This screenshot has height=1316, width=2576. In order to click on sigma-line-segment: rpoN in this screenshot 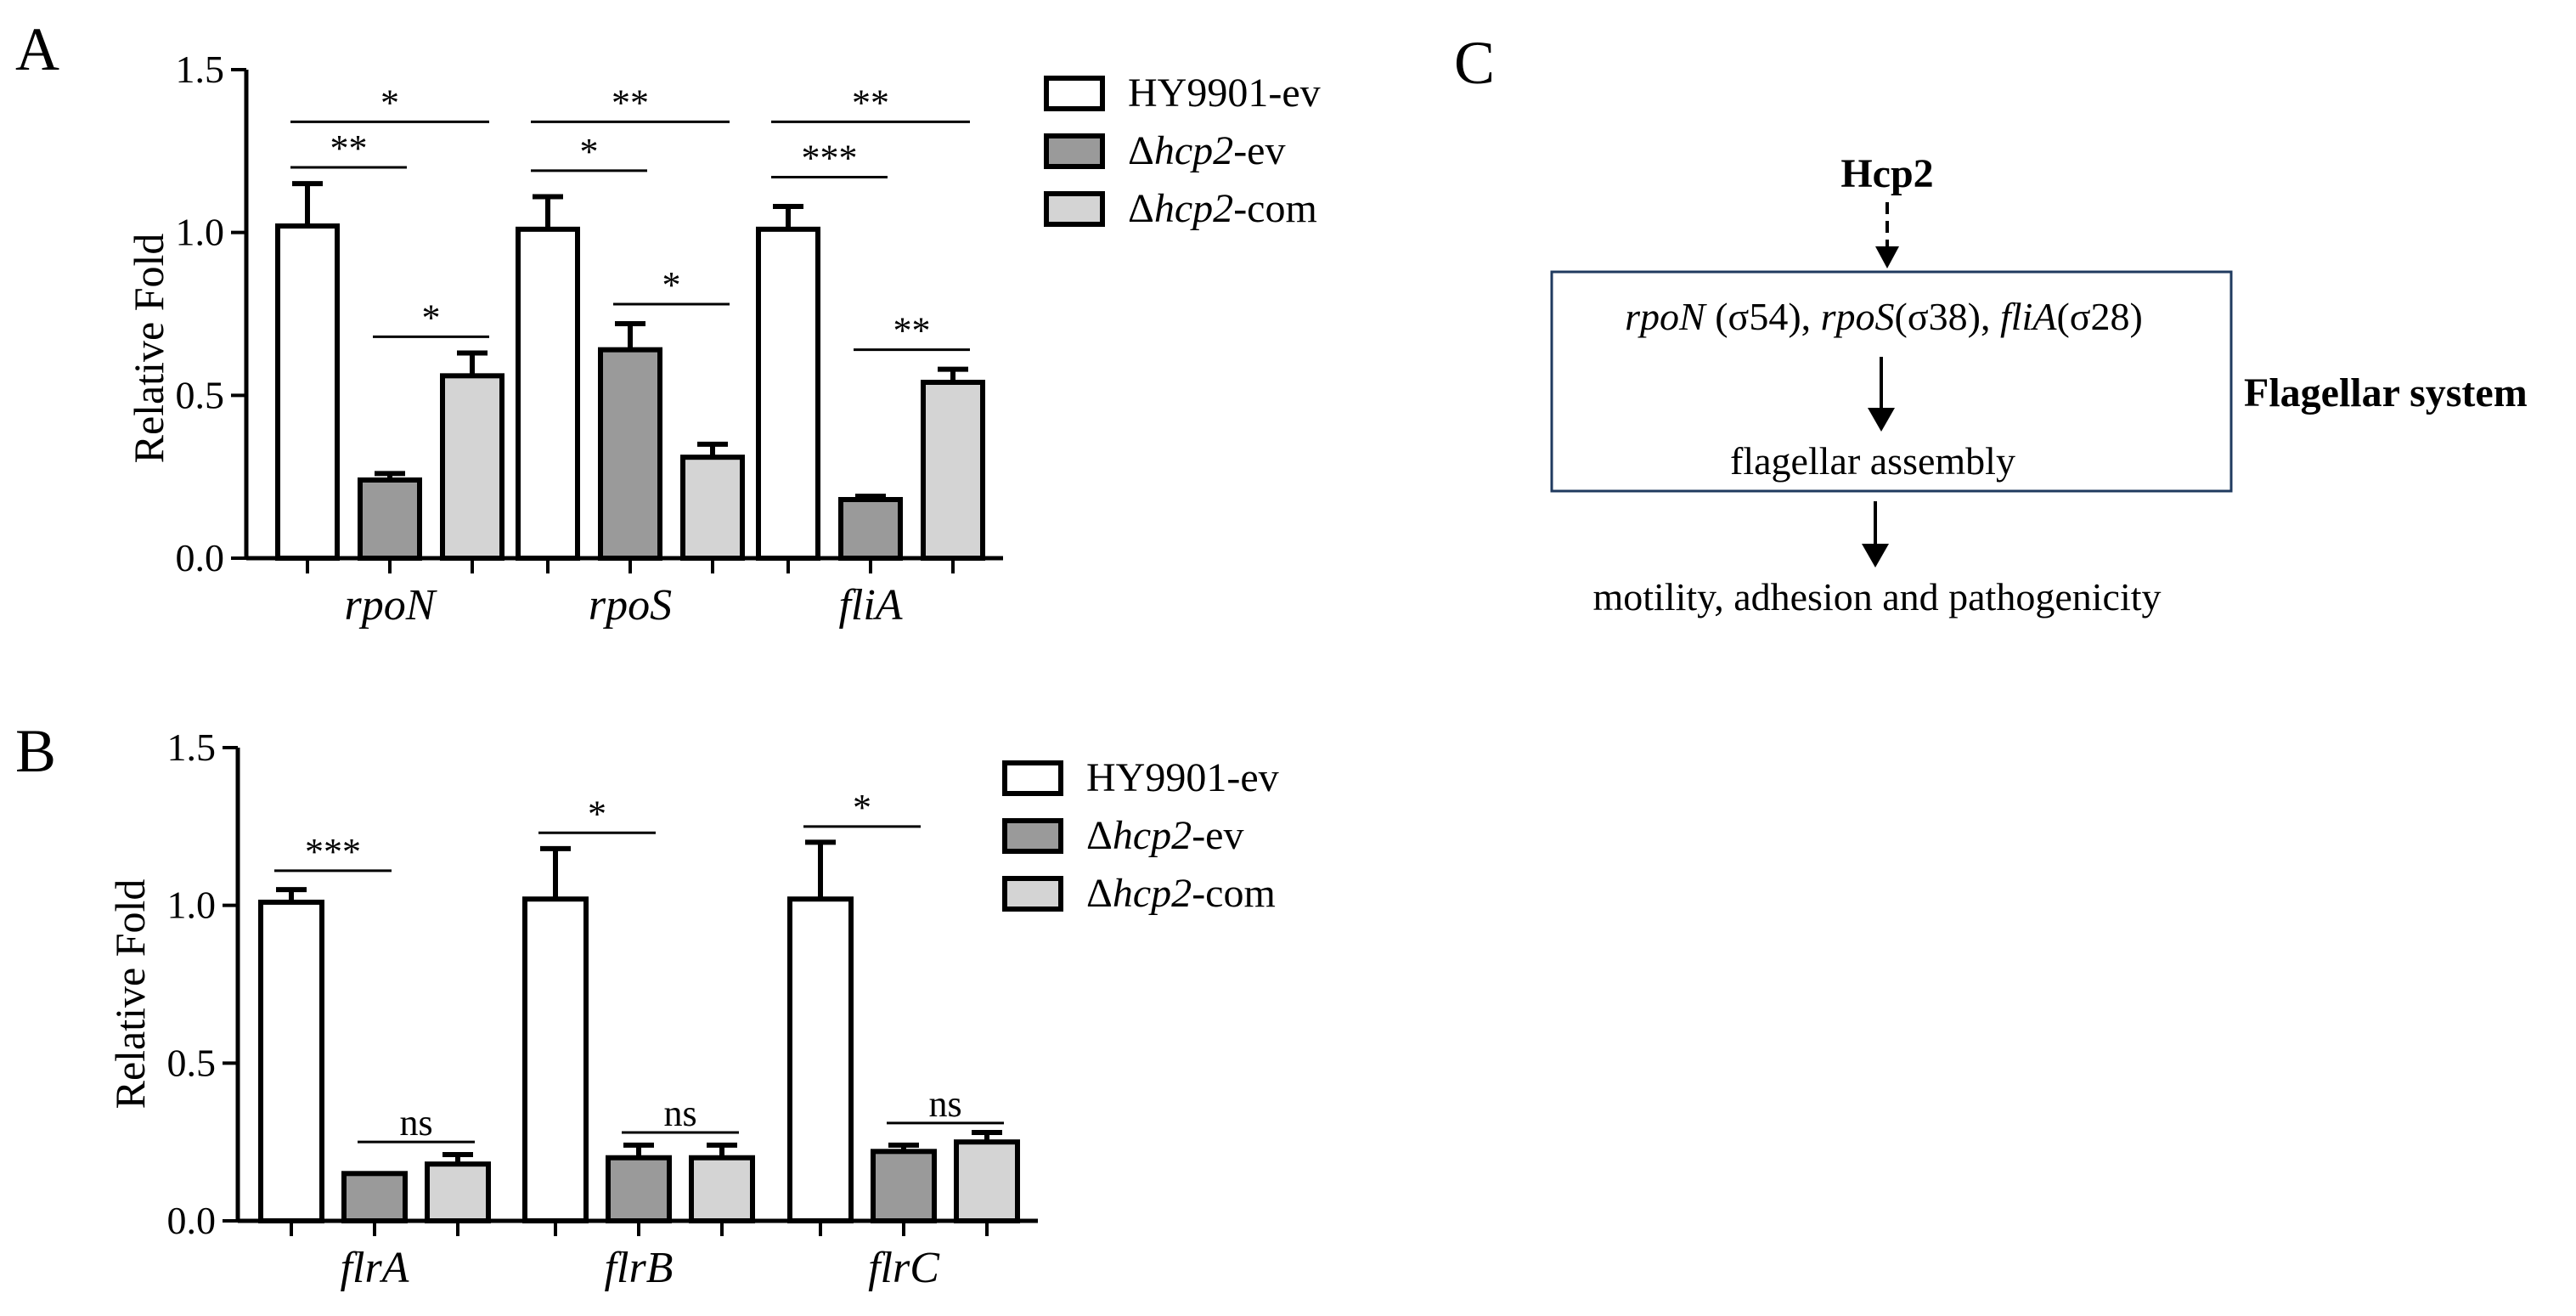, I will do `click(1666, 316)`.